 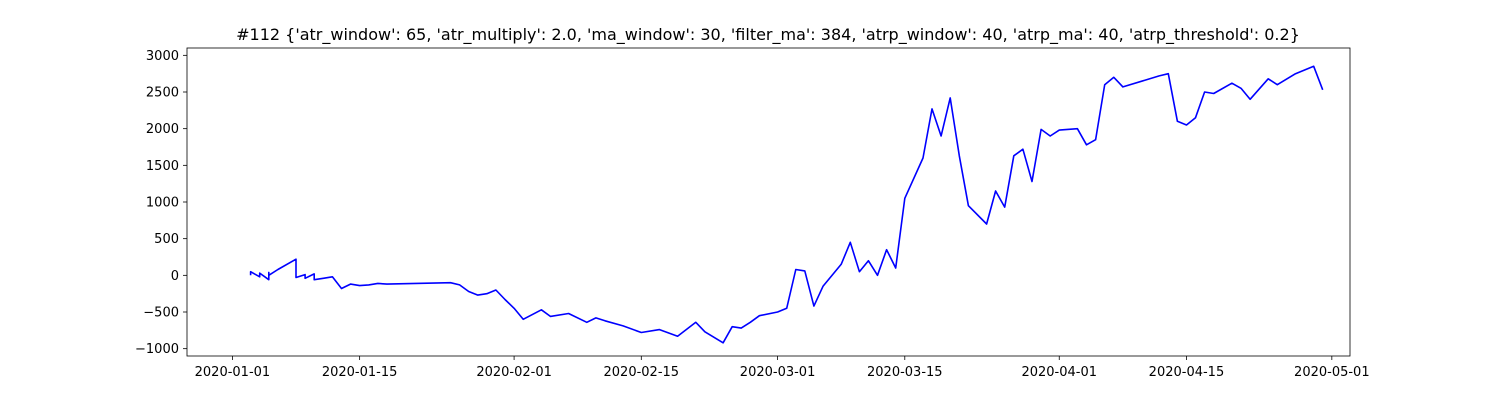 What do you see at coordinates (360, 372) in the screenshot?
I see `x-tick-label: 2020-01-15` at bounding box center [360, 372].